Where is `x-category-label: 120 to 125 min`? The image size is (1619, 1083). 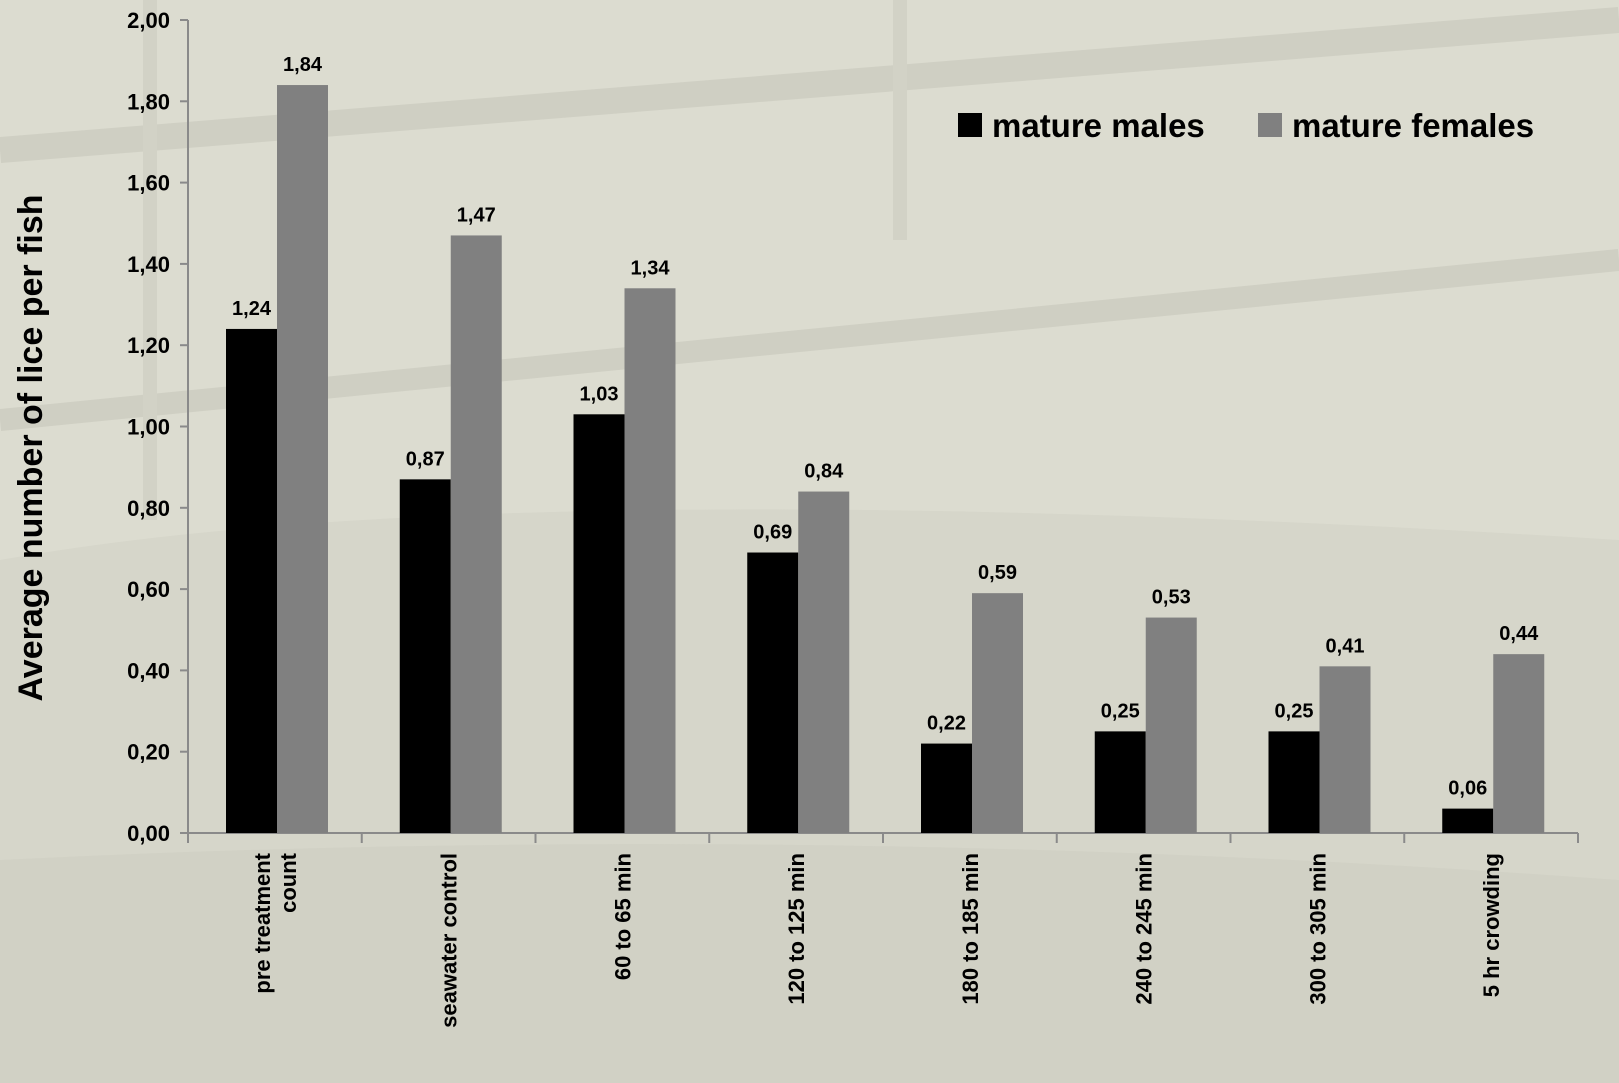
x-category-label: 120 to 125 min is located at coordinates (796, 929).